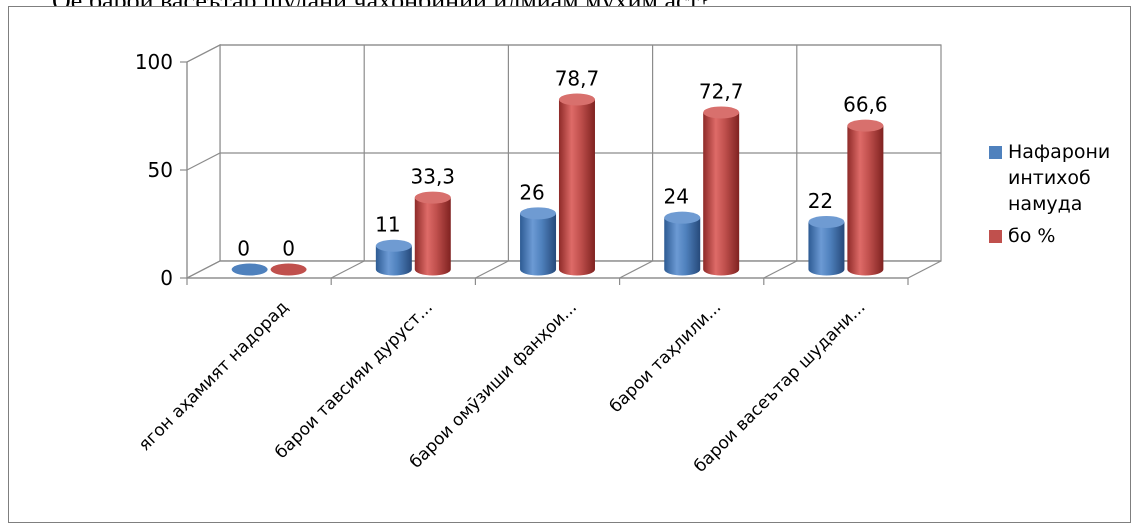 This screenshot has height=530, width=1140. What do you see at coordinates (154, 62) in the screenshot?
I see `y-tick-label: 100` at bounding box center [154, 62].